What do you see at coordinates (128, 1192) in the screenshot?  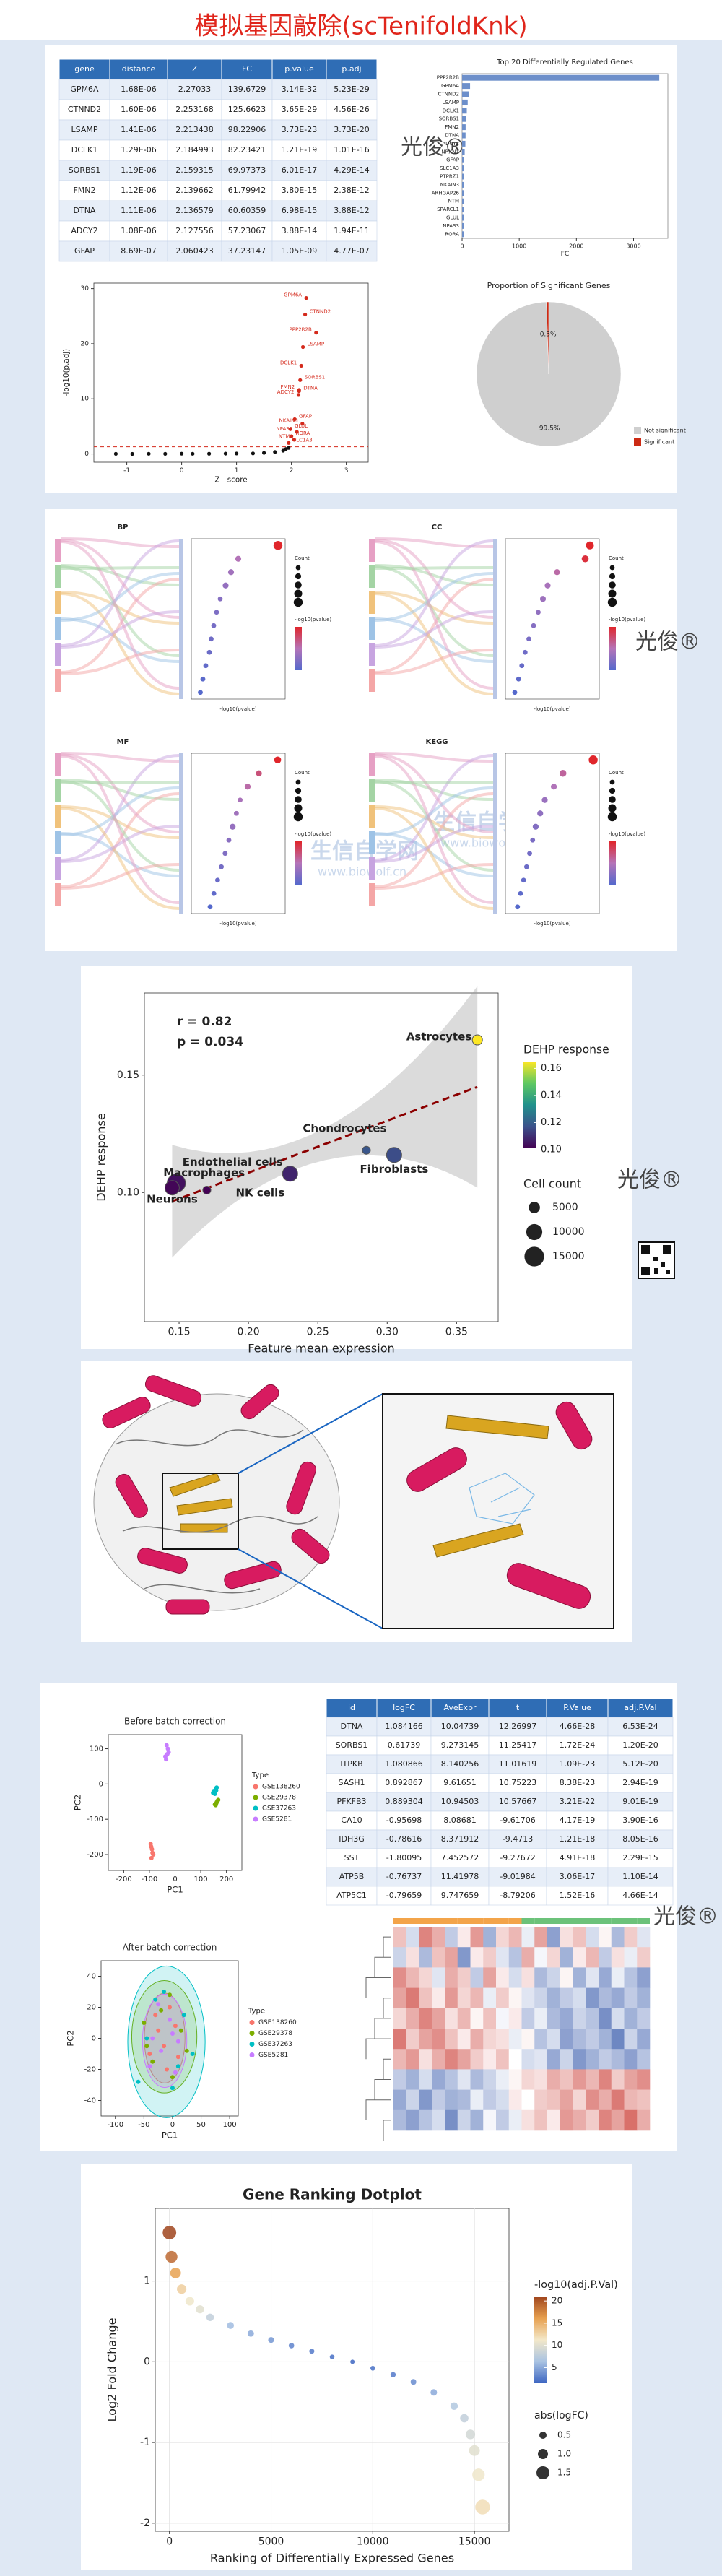 I see `y-tick-label: 0.10` at bounding box center [128, 1192].